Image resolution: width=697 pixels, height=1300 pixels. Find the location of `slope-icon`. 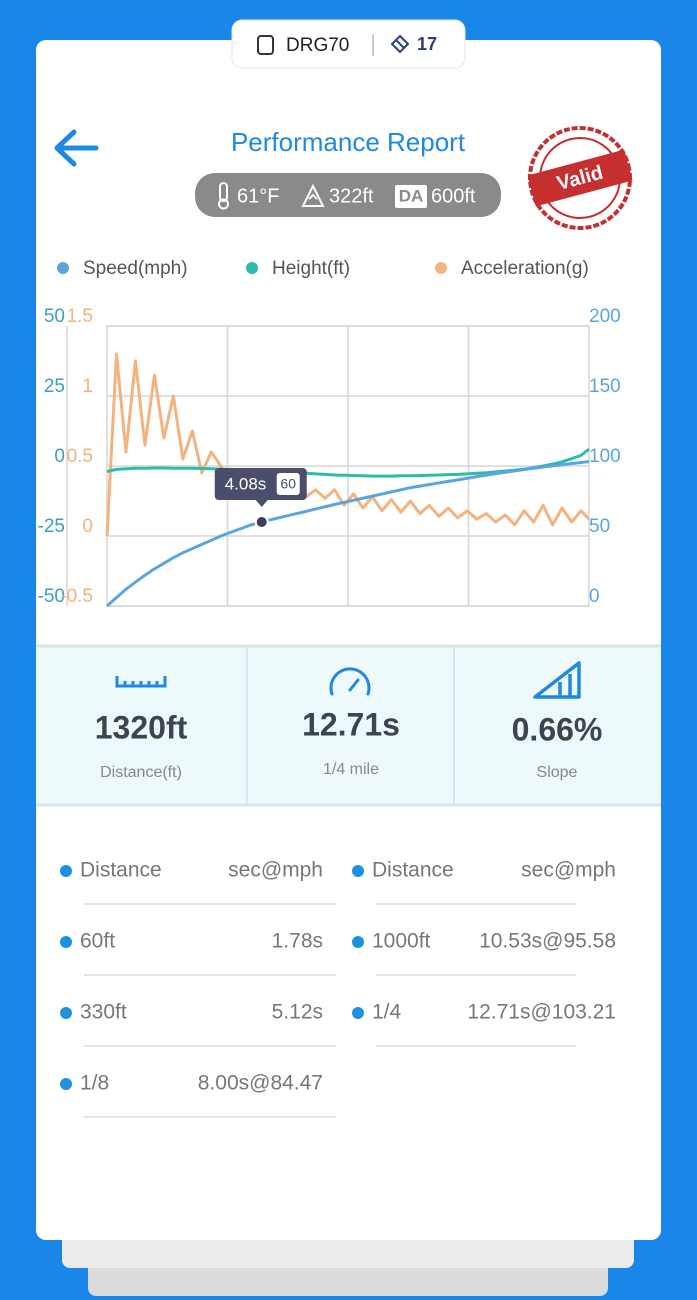

slope-icon is located at coordinates (557, 680).